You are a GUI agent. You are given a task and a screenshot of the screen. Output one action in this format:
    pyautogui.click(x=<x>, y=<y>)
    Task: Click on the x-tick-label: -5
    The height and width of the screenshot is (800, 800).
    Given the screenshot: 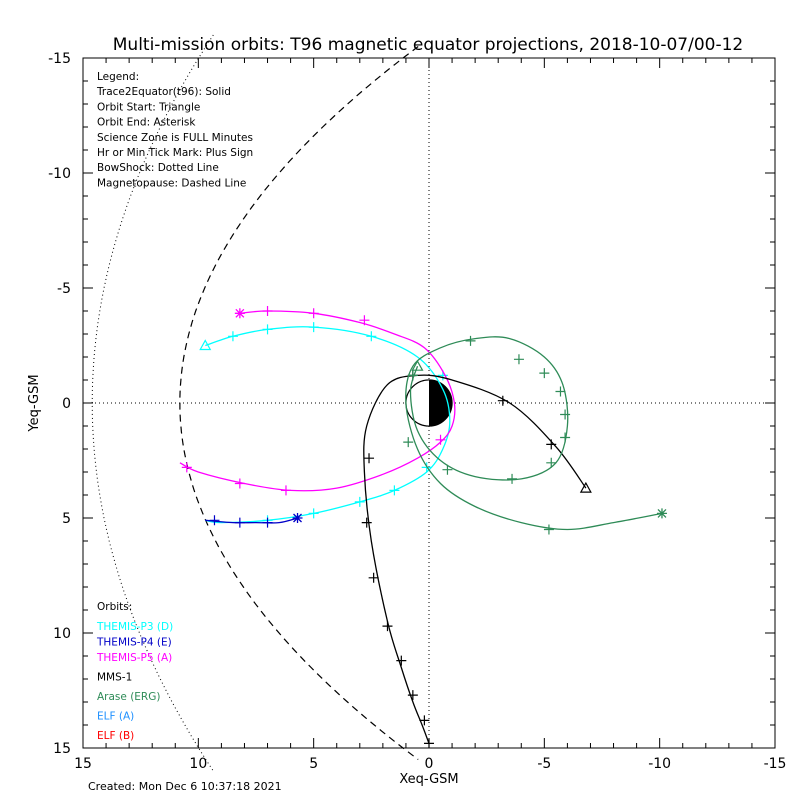 What is the action you would take?
    pyautogui.click(x=544, y=764)
    